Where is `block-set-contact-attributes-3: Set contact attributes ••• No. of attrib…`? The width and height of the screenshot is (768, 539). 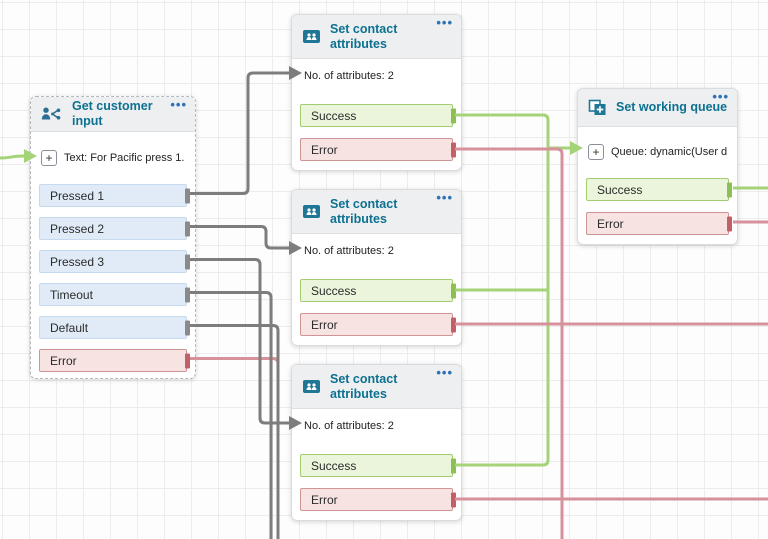
block-set-contact-attributes-3: Set contact attributes ••• No. of attrib… is located at coordinates (376, 442).